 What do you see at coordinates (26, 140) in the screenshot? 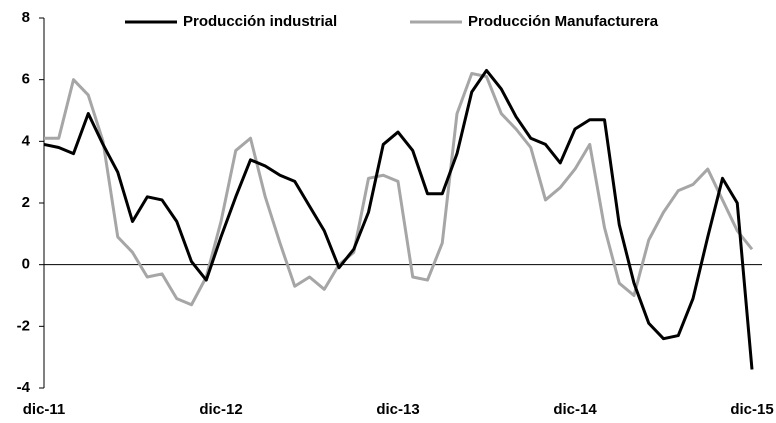
I see `y-tick-label: 4` at bounding box center [26, 140].